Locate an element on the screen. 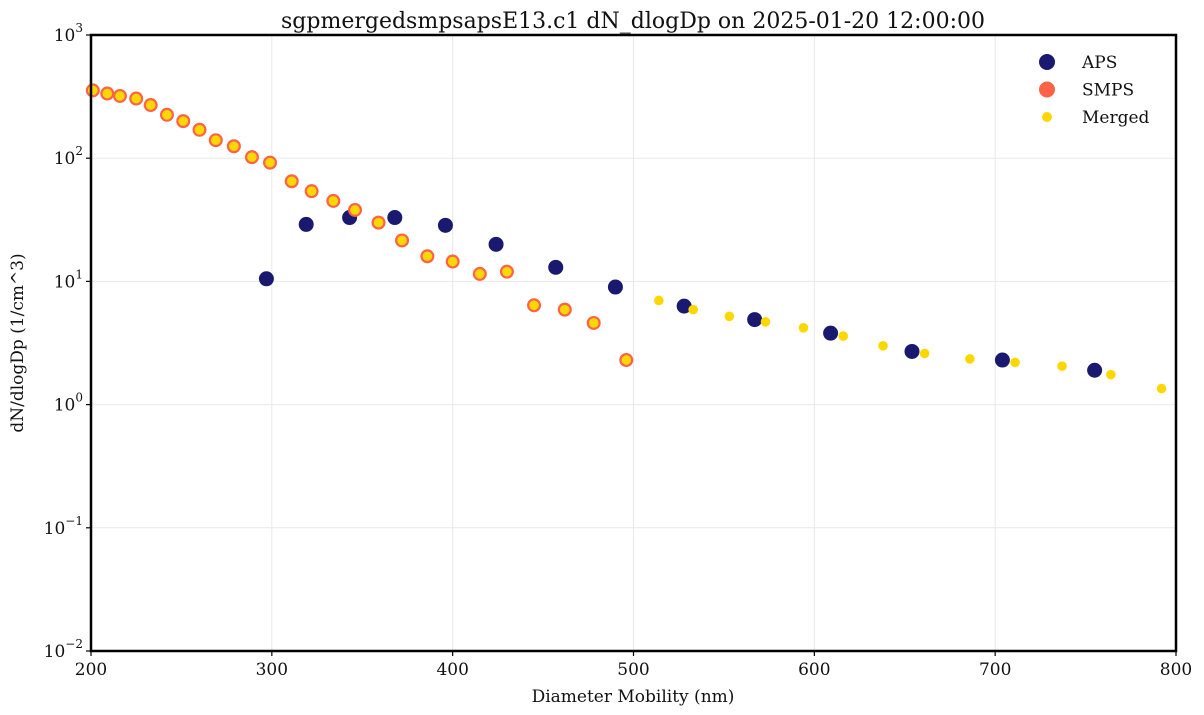 This screenshot has width=1204, height=715. x-tick-label: 700 is located at coordinates (995, 670).